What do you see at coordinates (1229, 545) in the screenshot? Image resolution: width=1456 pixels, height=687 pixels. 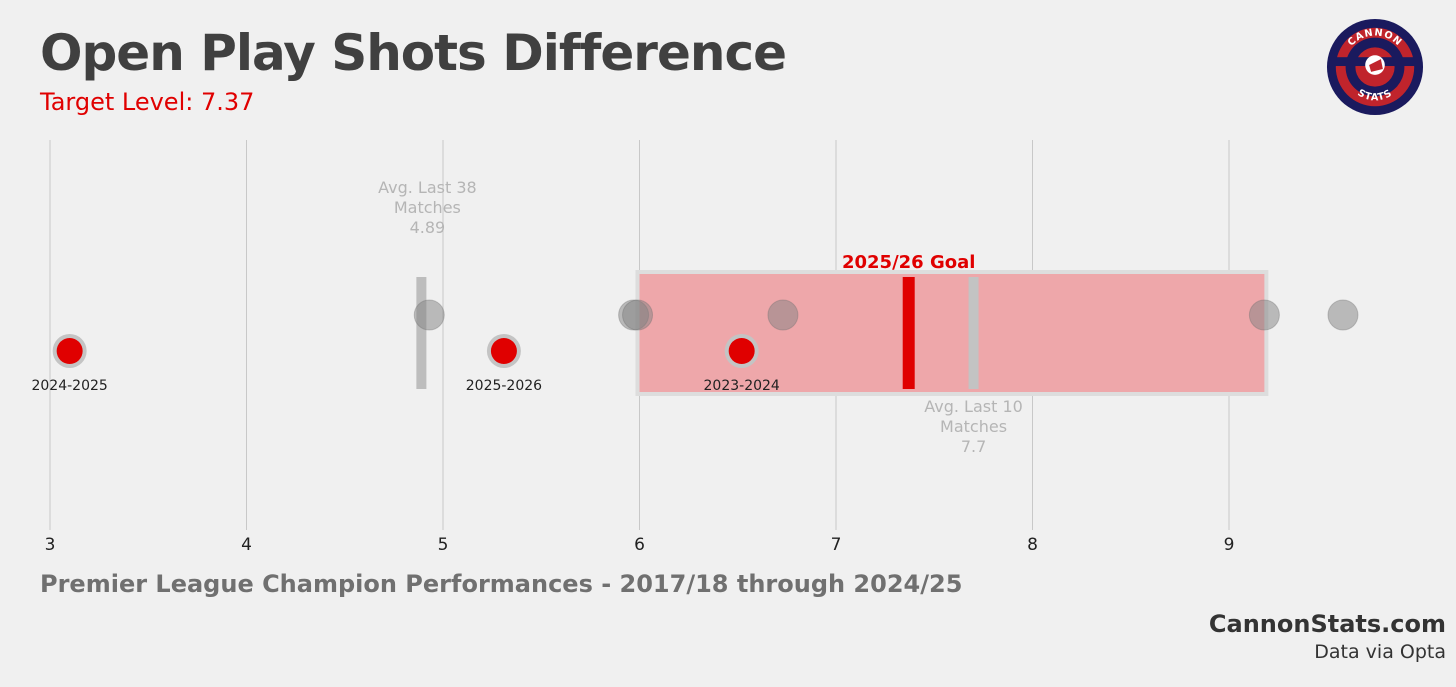 I see `x-tick-label: 9` at bounding box center [1229, 545].